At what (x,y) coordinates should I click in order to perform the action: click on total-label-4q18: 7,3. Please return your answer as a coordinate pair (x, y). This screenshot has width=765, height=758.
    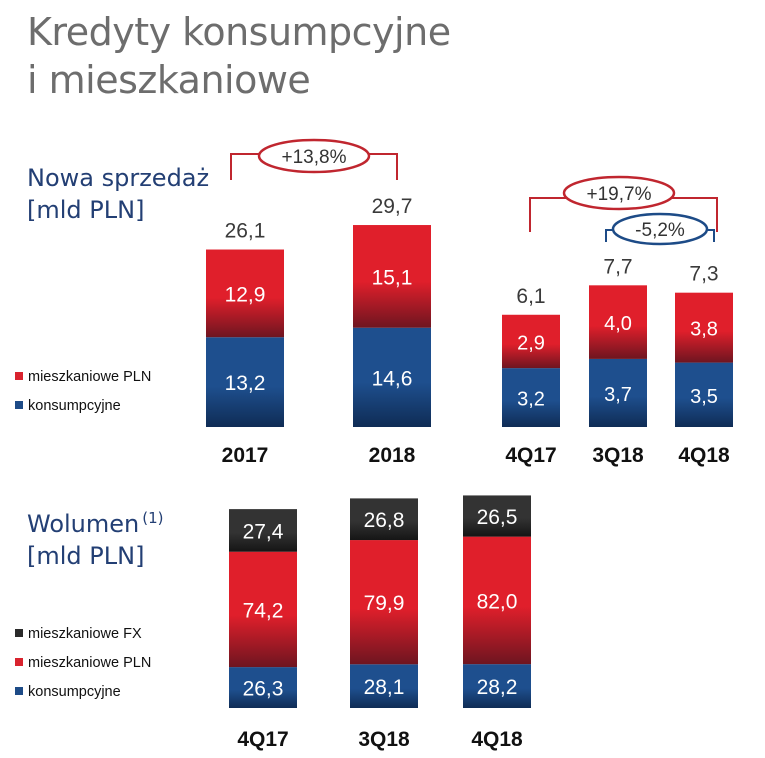
    Looking at the image, I should click on (703, 274).